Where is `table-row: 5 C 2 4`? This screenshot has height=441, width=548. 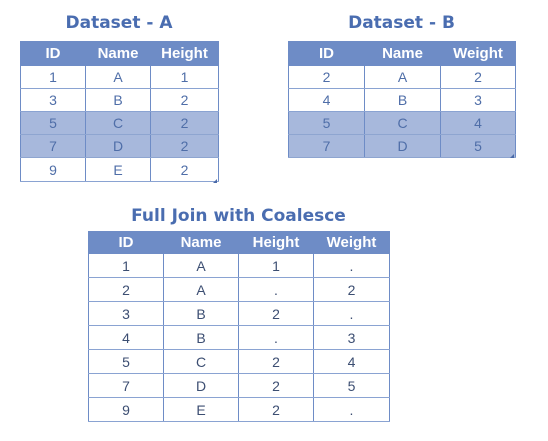
table-row: 5 C 2 4 is located at coordinates (239, 361).